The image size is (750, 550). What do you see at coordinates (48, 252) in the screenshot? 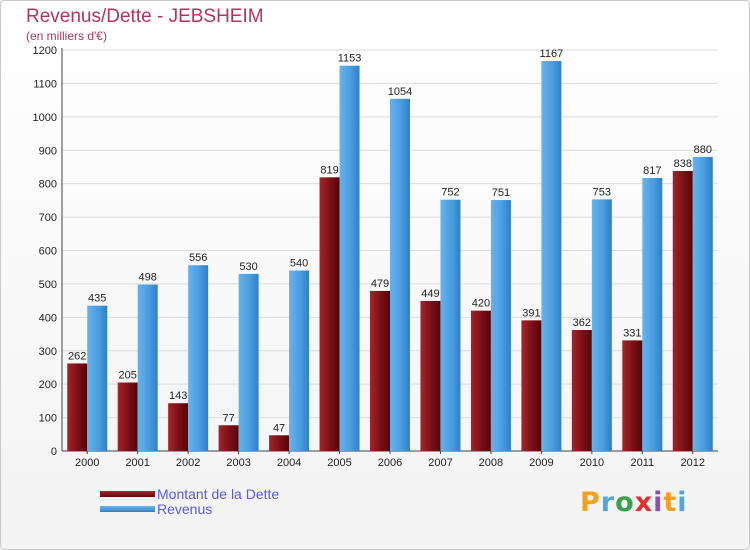
I see `y-tick-label: 600` at bounding box center [48, 252].